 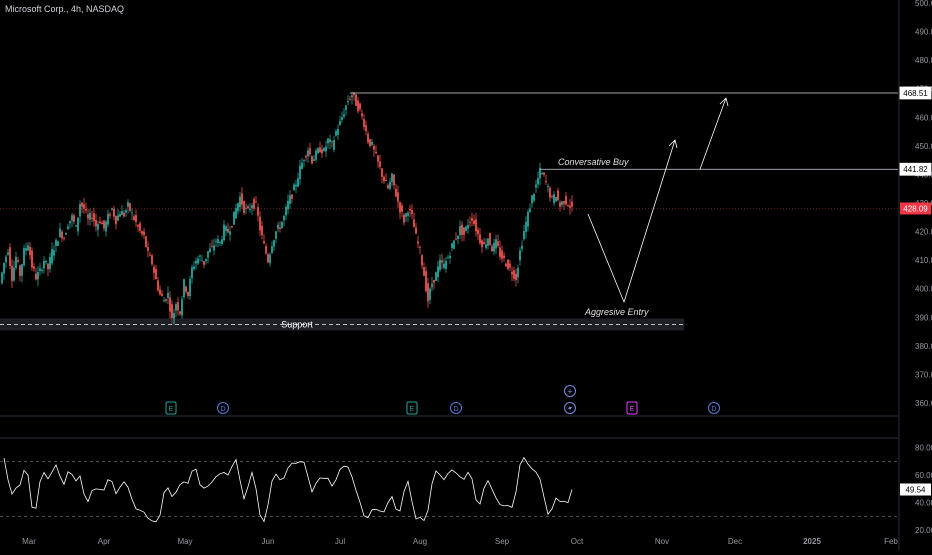 I want to click on price-tick-label: 370.00, so click(x=923, y=374).